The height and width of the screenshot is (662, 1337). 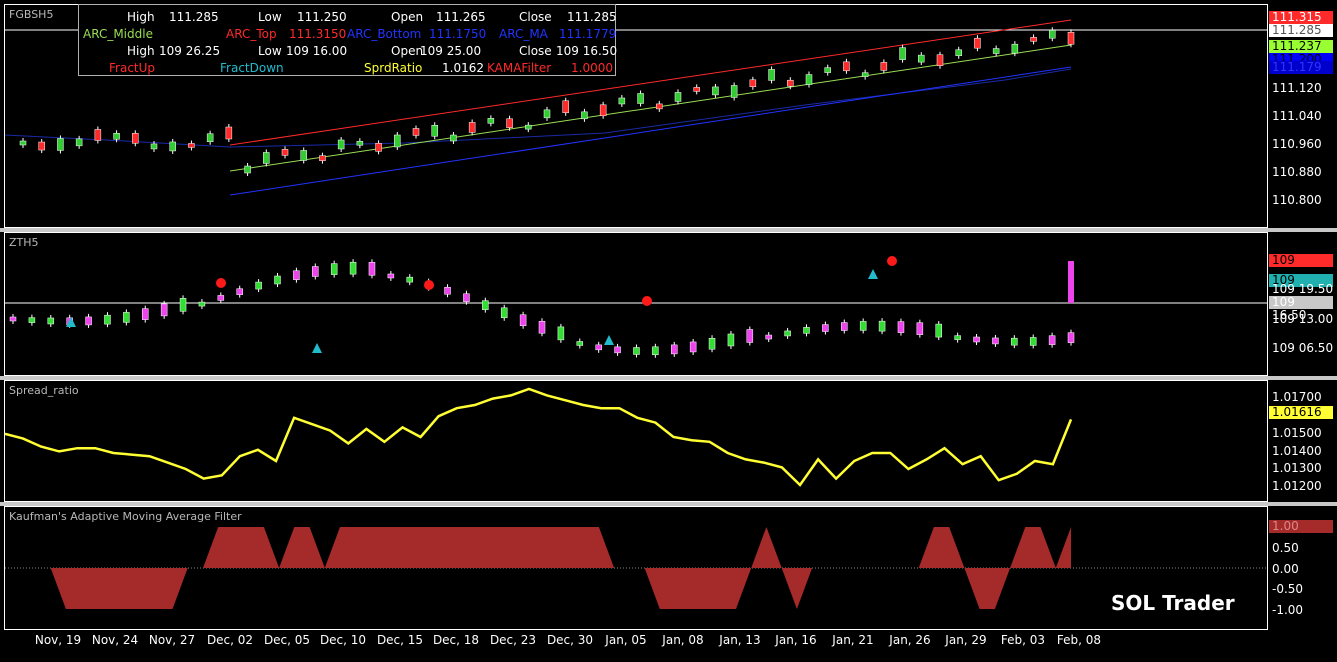 What do you see at coordinates (1303, 348) in the screenshot?
I see `zth5-tick: 109 06.50` at bounding box center [1303, 348].